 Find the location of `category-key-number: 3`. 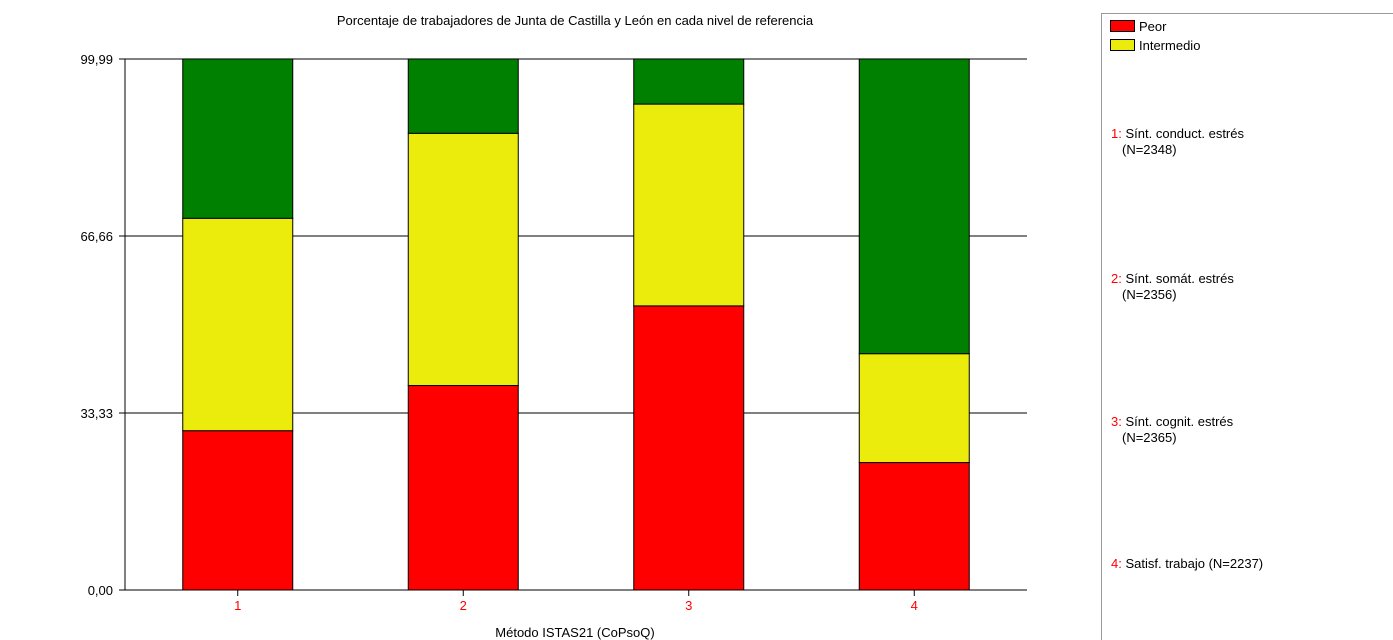

category-key-number: 3 is located at coordinates (1115, 421).